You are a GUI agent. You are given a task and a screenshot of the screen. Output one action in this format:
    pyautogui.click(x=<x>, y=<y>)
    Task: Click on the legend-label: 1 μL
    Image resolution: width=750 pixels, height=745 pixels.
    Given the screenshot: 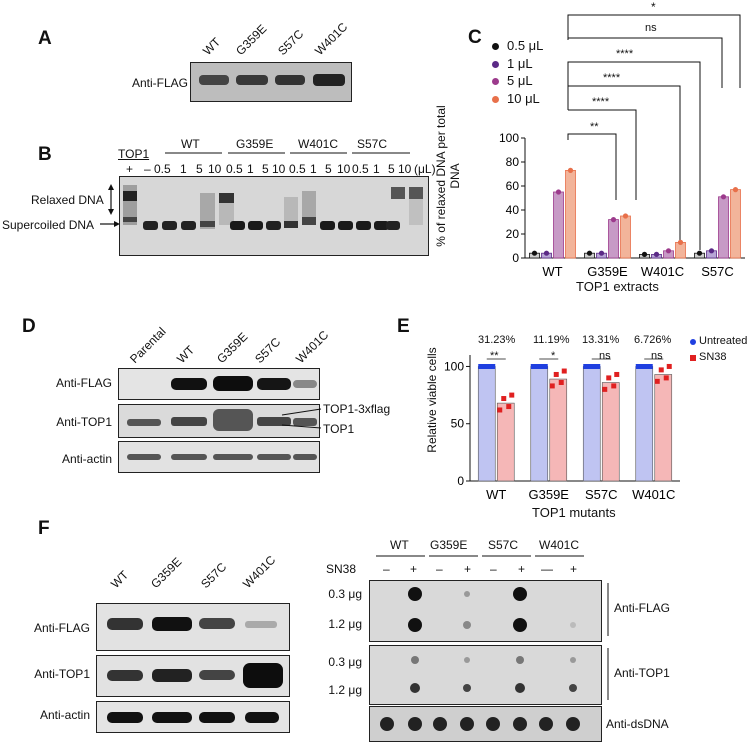 What is the action you would take?
    pyautogui.click(x=520, y=63)
    